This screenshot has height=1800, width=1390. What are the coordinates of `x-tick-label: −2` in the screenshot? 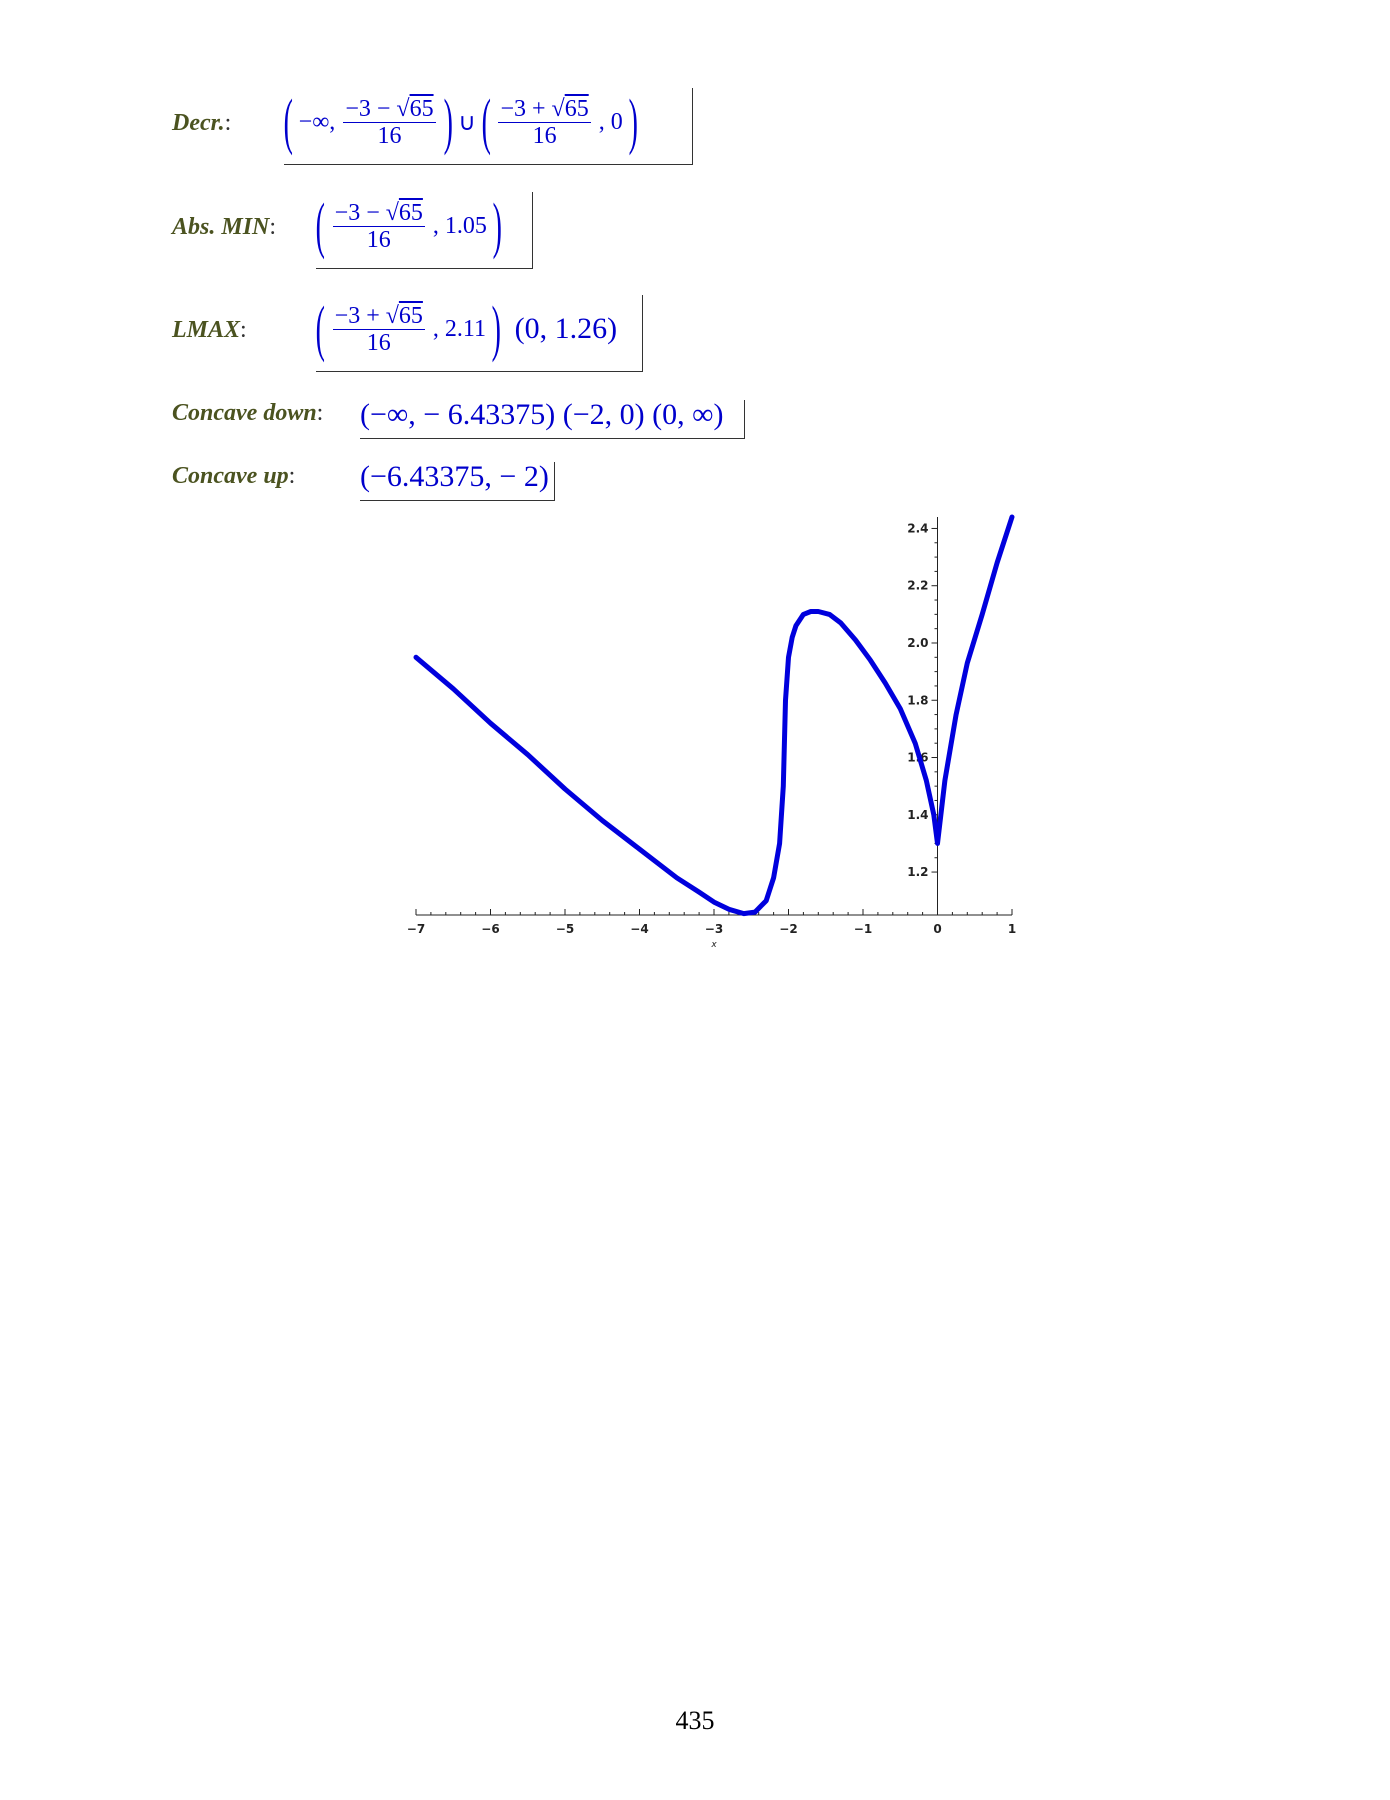 It's located at (788, 929).